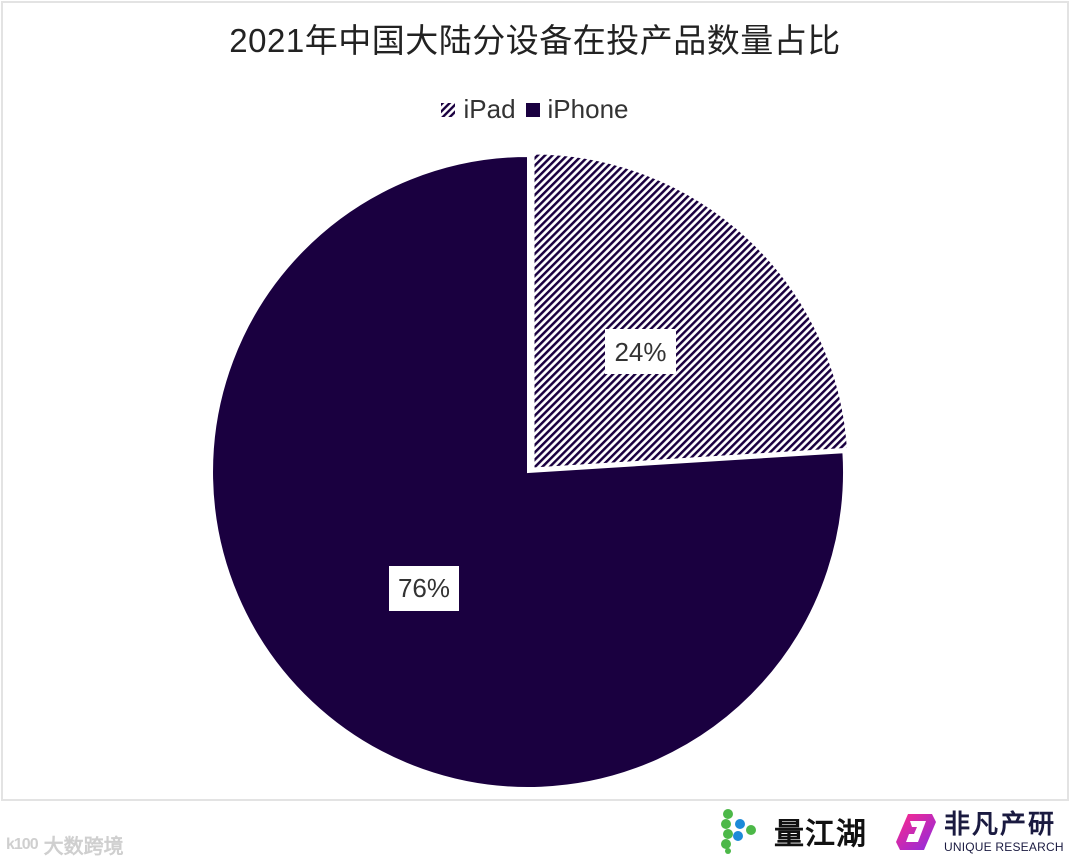 The width and height of the screenshot is (1070, 866). I want to click on data-label-ipad: 24%, so click(640, 351).